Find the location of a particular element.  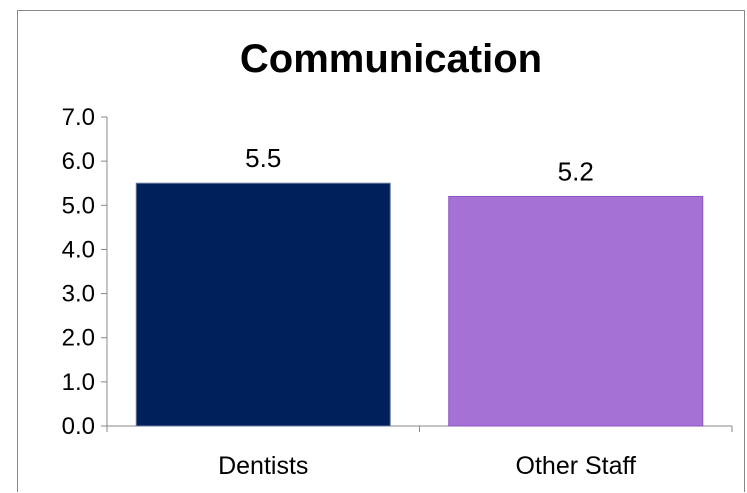

y-tick-label: 4.0 is located at coordinates (78, 249).